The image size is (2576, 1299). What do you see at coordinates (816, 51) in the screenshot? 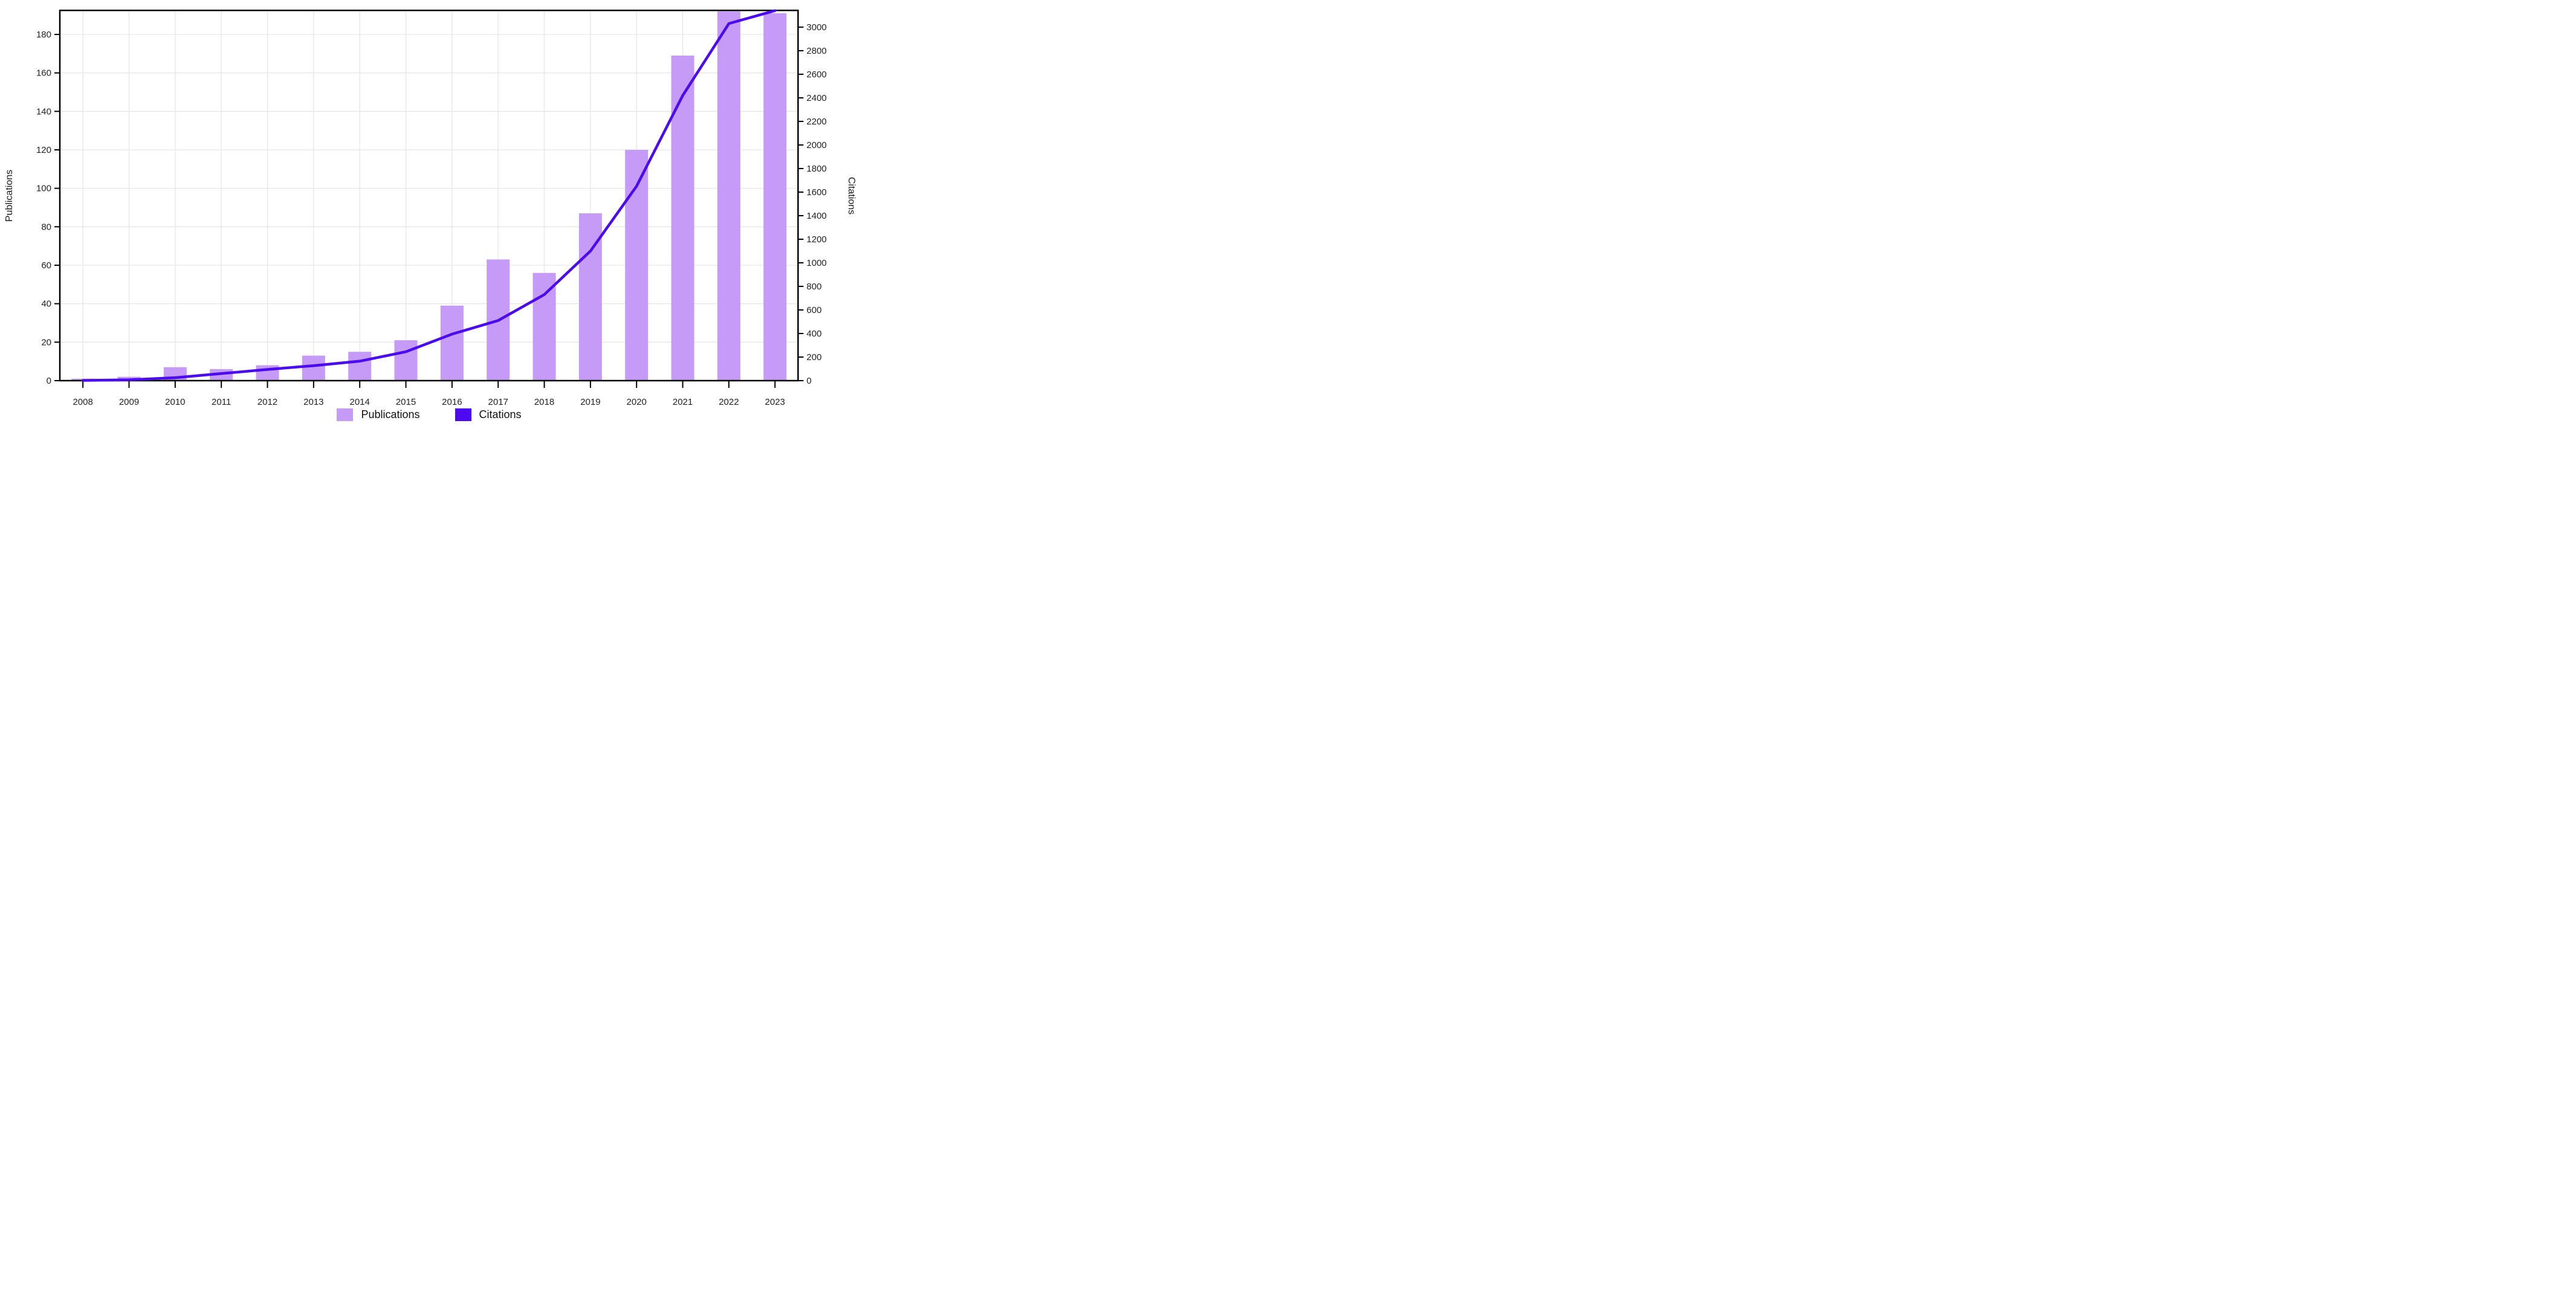
I see `right-tick-label-2800: 2800` at bounding box center [816, 51].